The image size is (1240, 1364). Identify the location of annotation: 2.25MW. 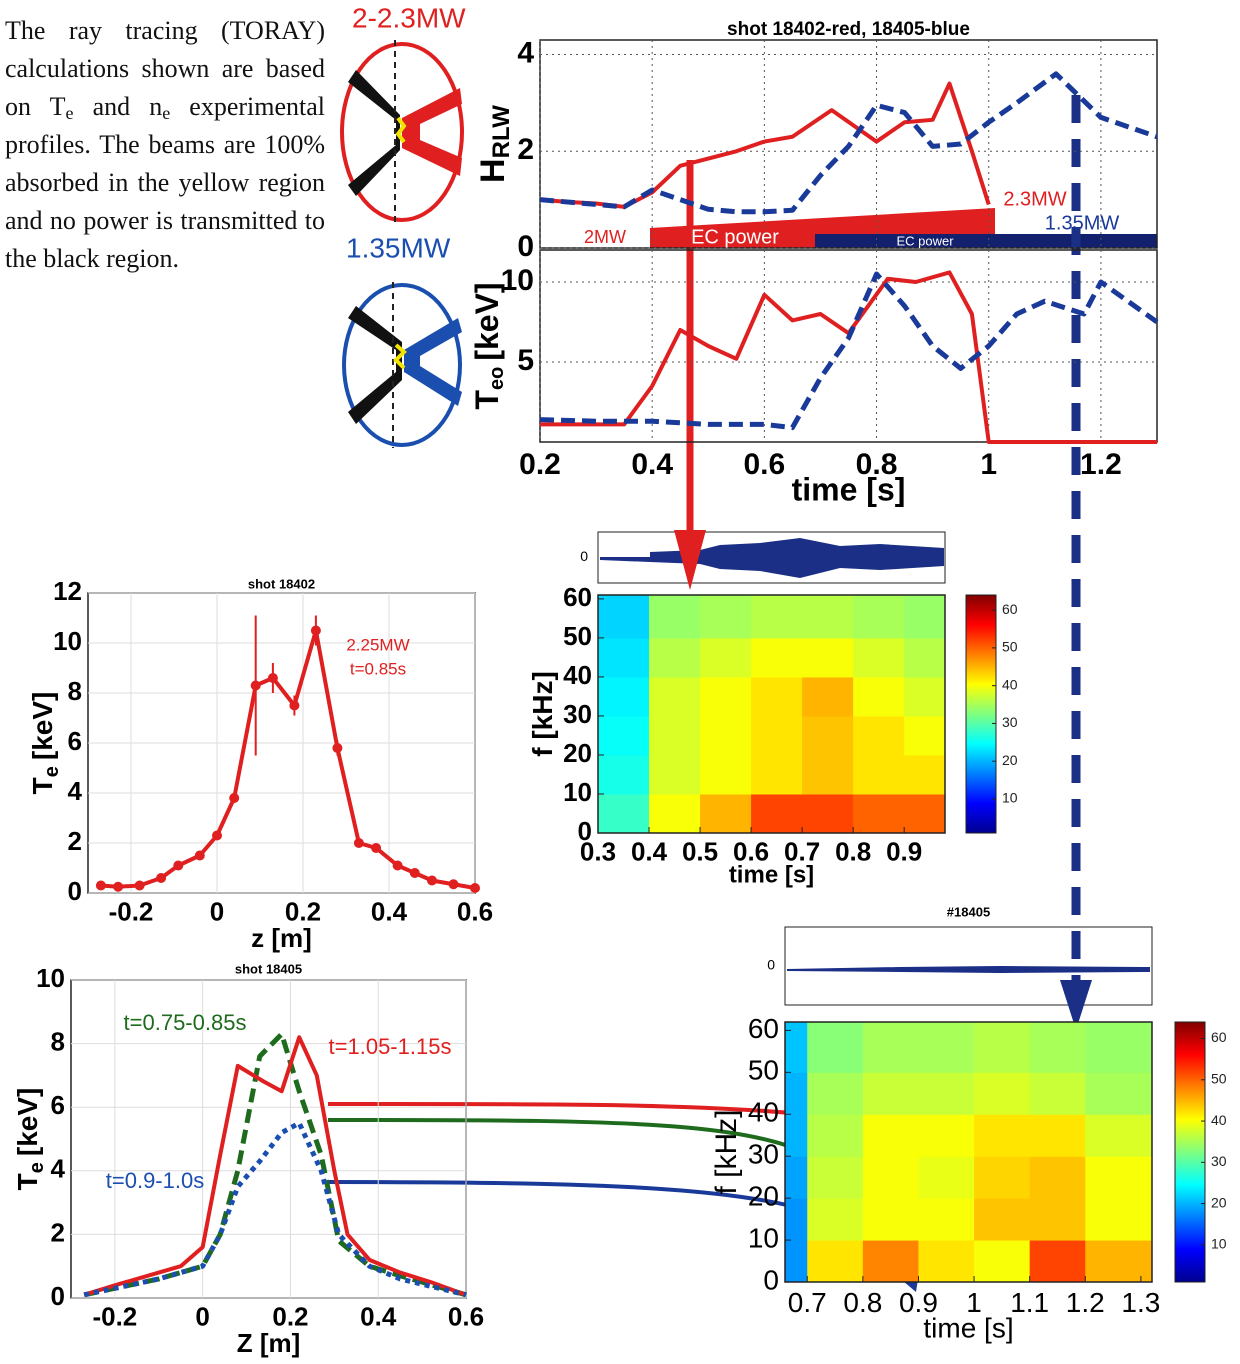
(377, 644).